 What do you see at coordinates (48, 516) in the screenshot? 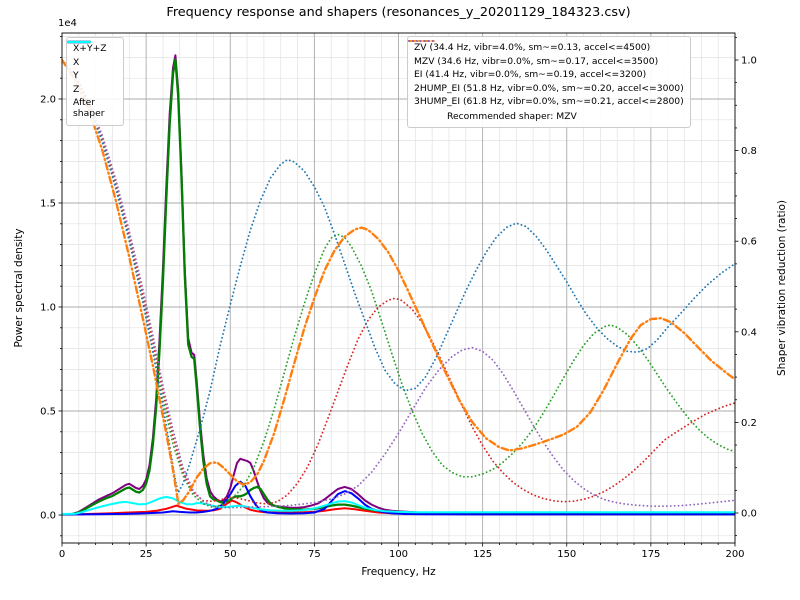
I see `y-left-tick-label: 0.0` at bounding box center [48, 516].